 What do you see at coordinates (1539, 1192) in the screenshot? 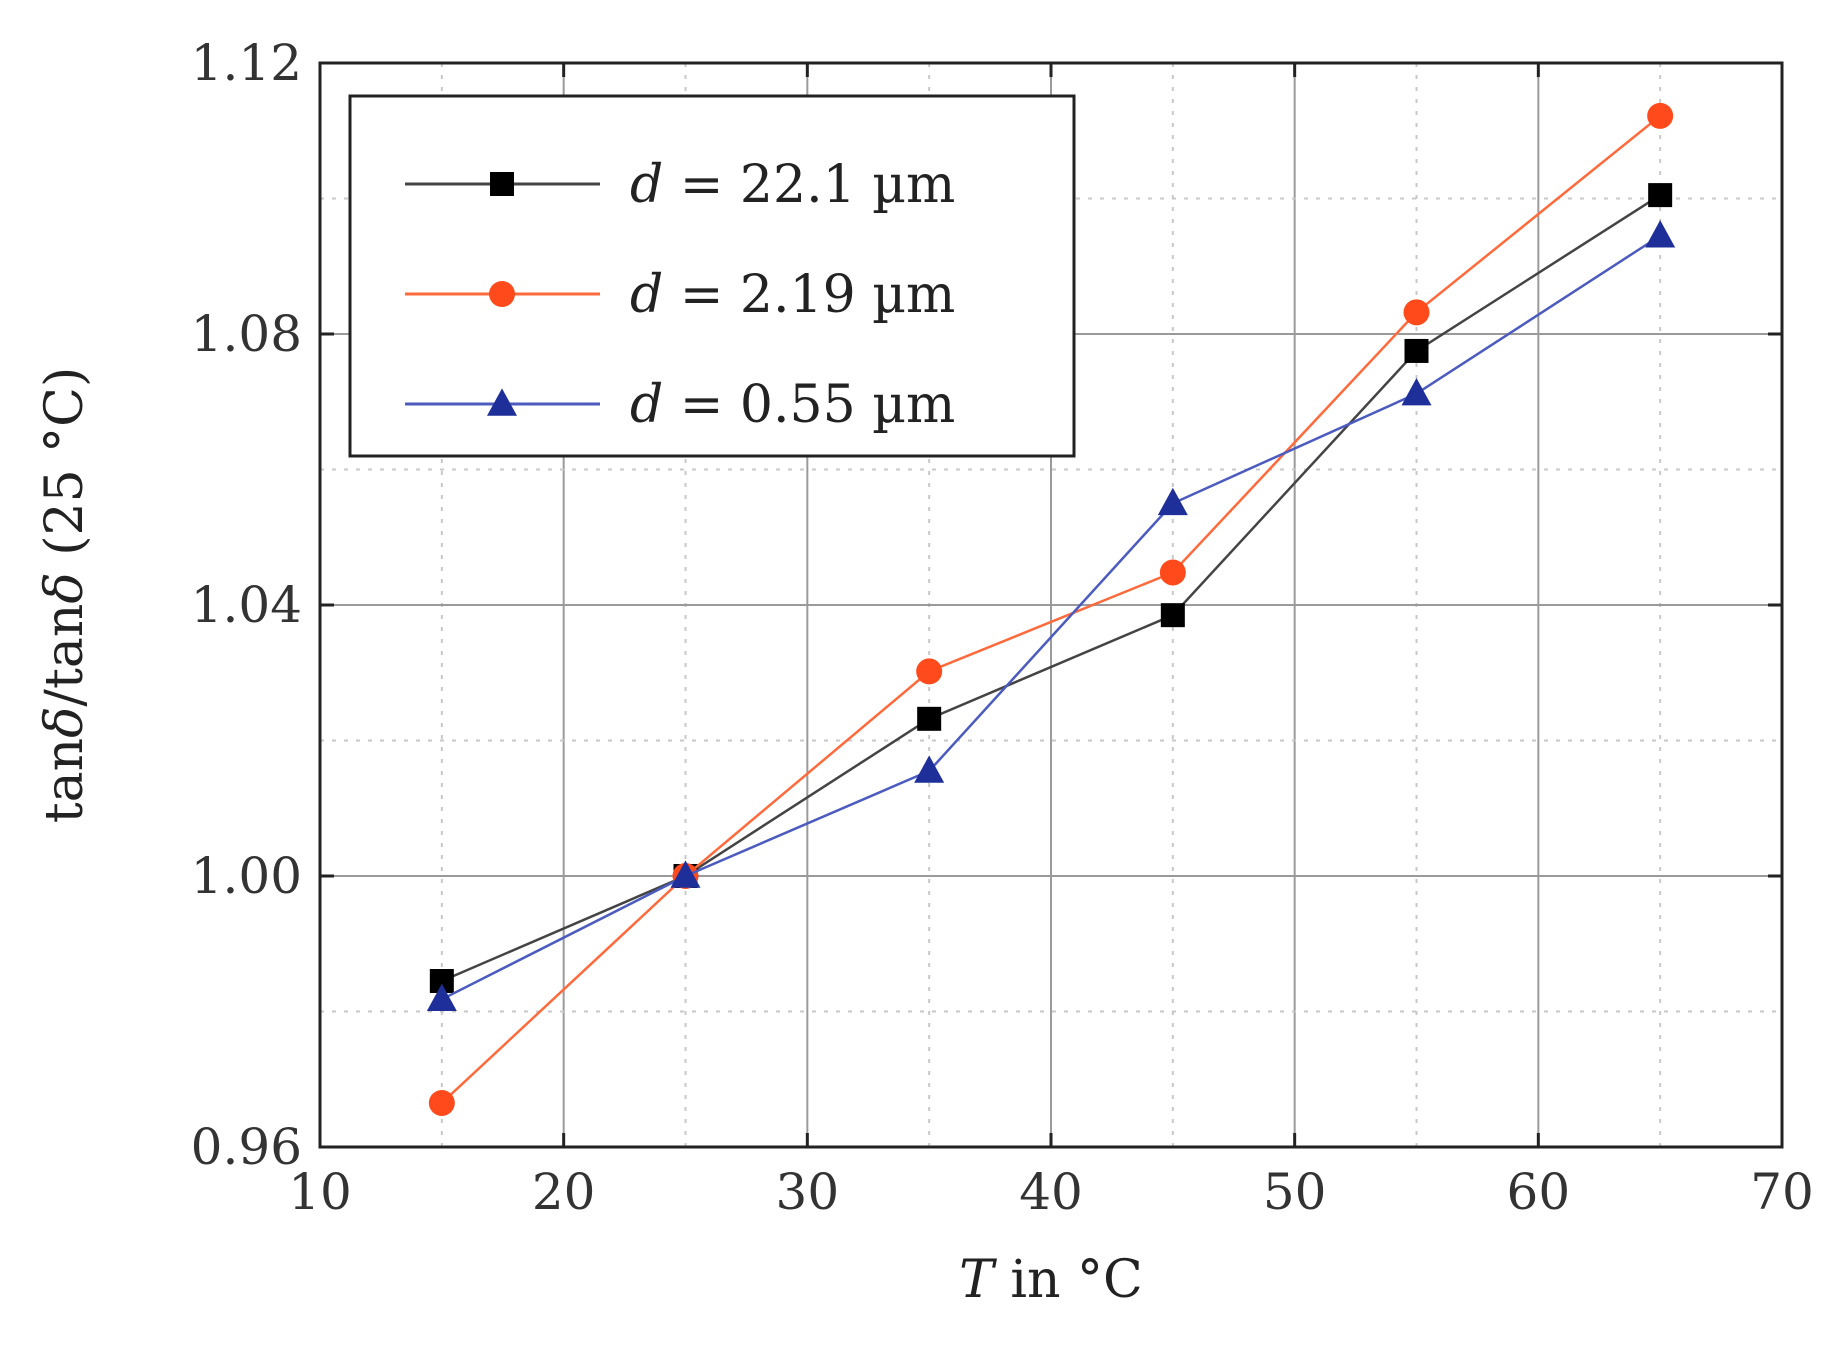
I see `x-tick-label: 60` at bounding box center [1539, 1192].